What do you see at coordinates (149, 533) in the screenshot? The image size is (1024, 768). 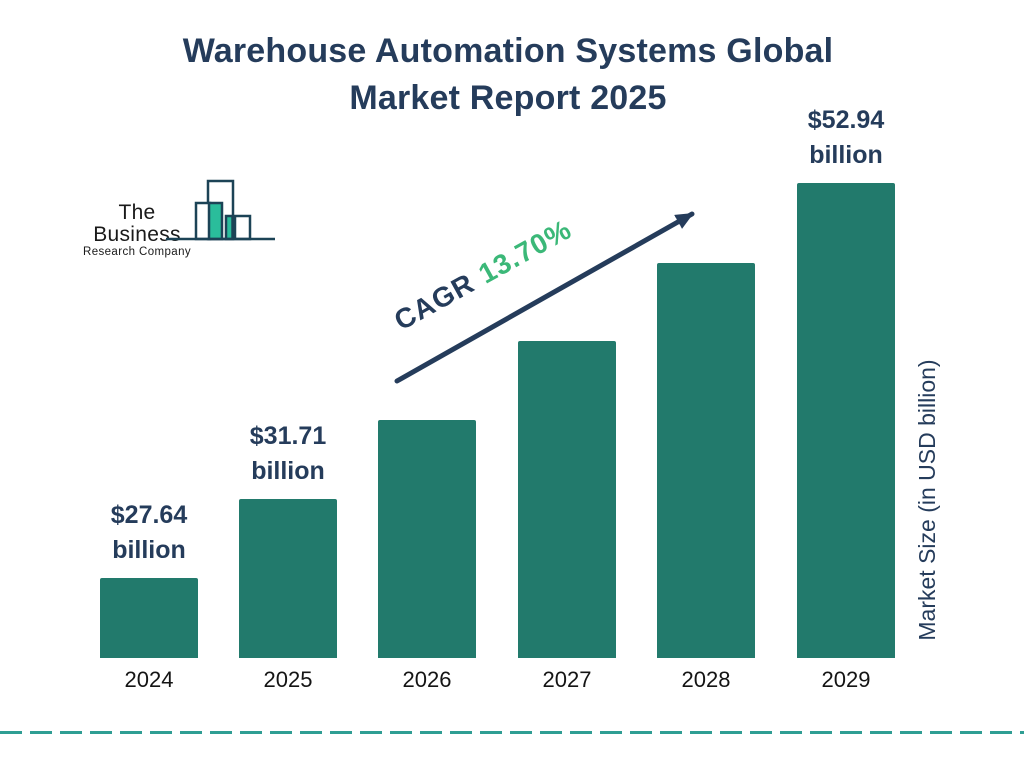 I see `value-label-2024: $27.64 billion` at bounding box center [149, 533].